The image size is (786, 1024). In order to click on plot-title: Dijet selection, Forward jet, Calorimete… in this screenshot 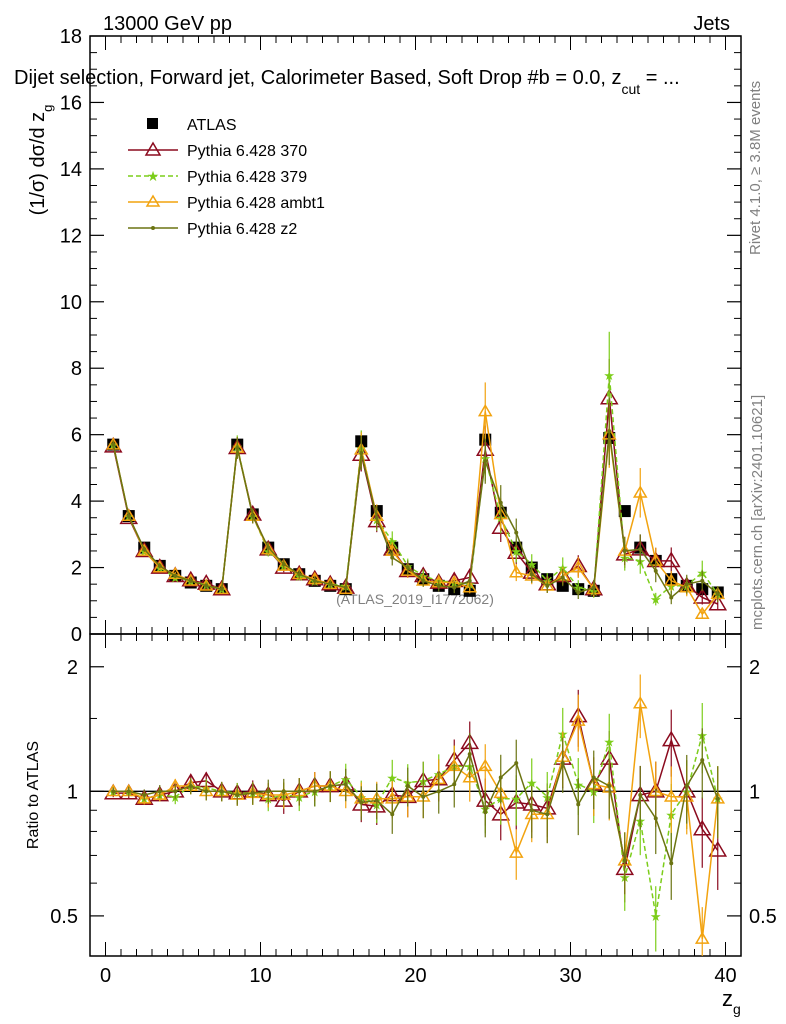, I will do `click(347, 82)`.